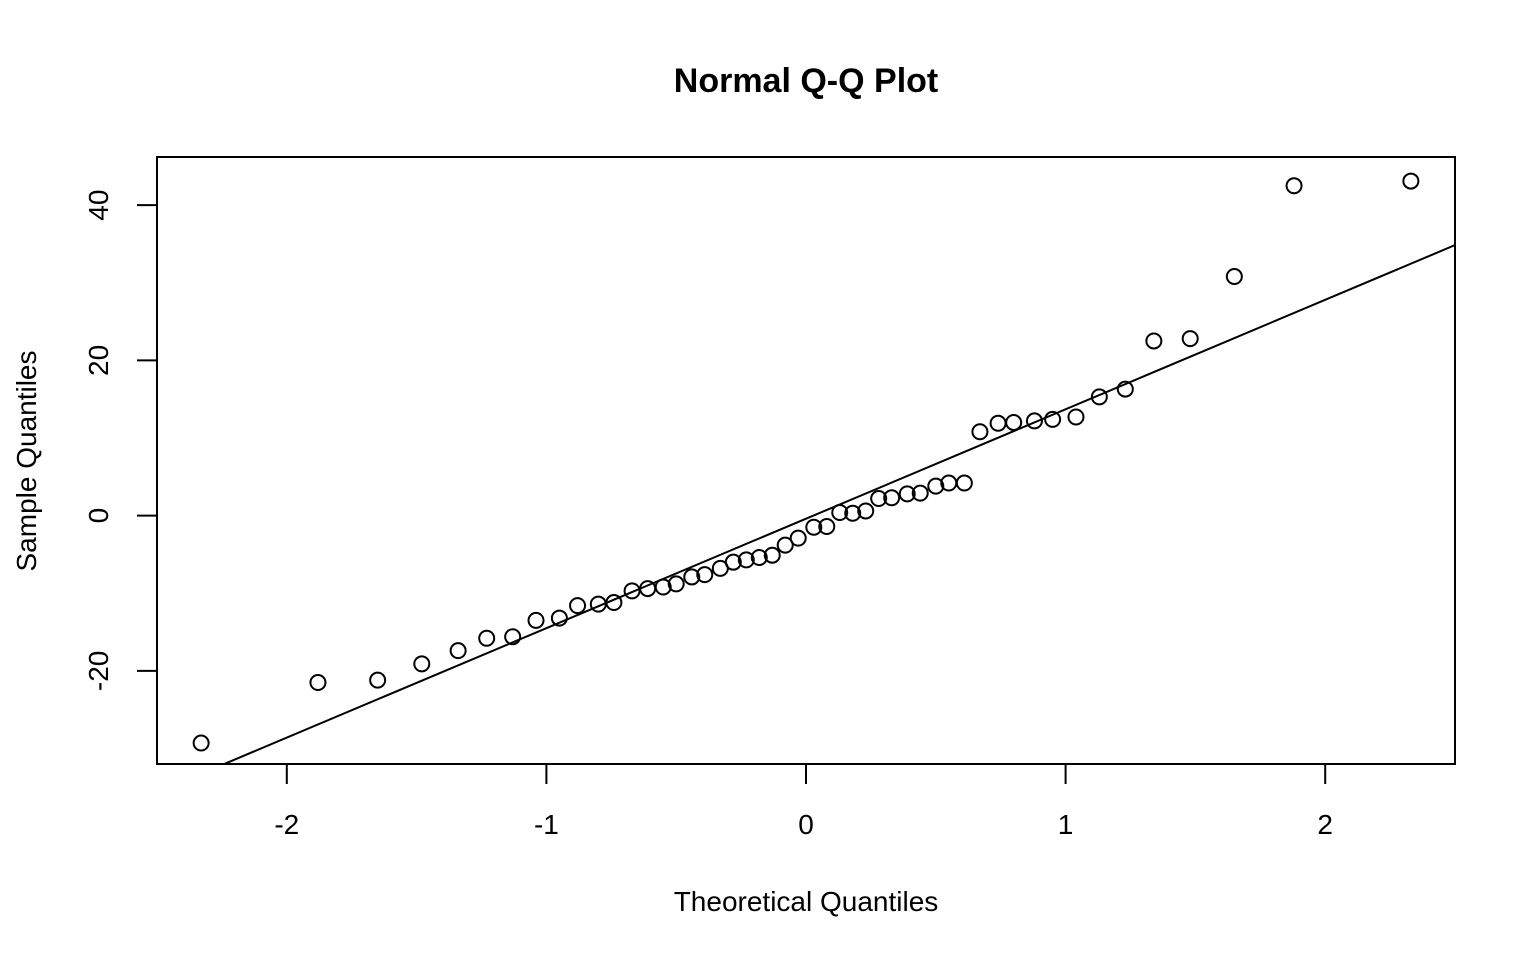 Image resolution: width=1536 pixels, height=960 pixels. Describe the element at coordinates (98, 205) in the screenshot. I see `y-tick-label: 40` at that location.